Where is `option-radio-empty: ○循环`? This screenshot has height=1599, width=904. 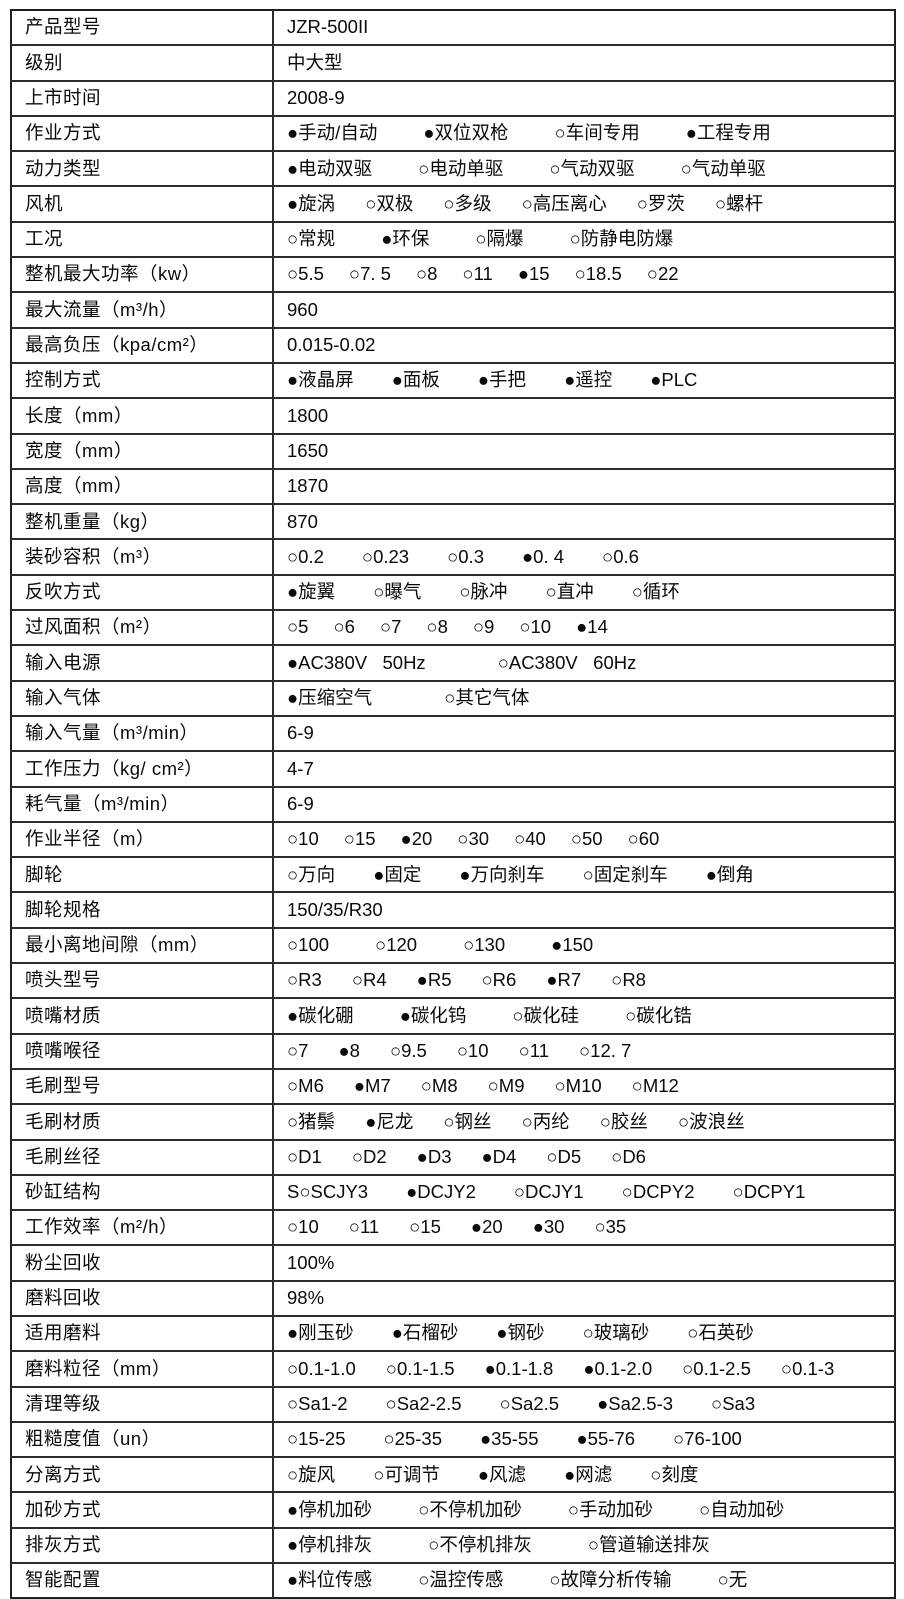
option-radio-empty: ○循环 is located at coordinates (655, 592).